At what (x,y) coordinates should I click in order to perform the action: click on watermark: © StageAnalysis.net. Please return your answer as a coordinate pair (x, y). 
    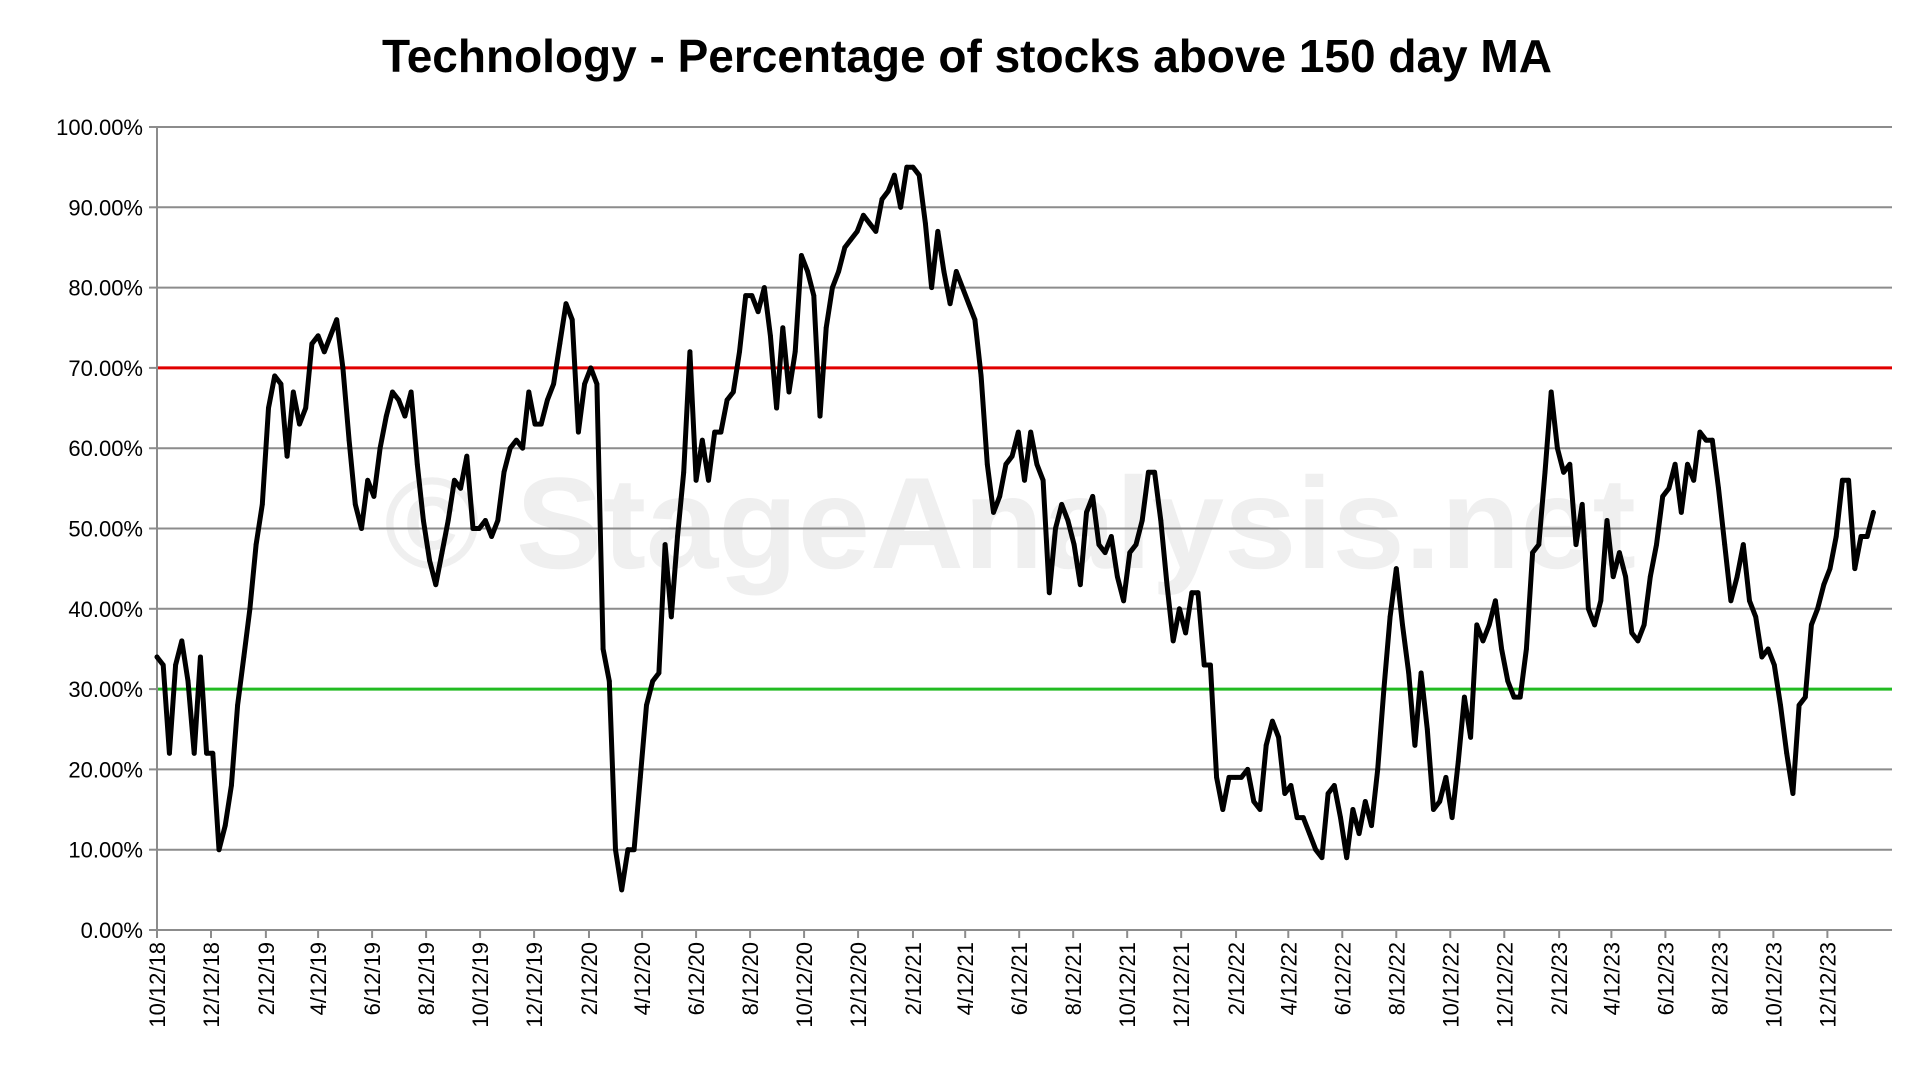
    Looking at the image, I should click on (1010, 523).